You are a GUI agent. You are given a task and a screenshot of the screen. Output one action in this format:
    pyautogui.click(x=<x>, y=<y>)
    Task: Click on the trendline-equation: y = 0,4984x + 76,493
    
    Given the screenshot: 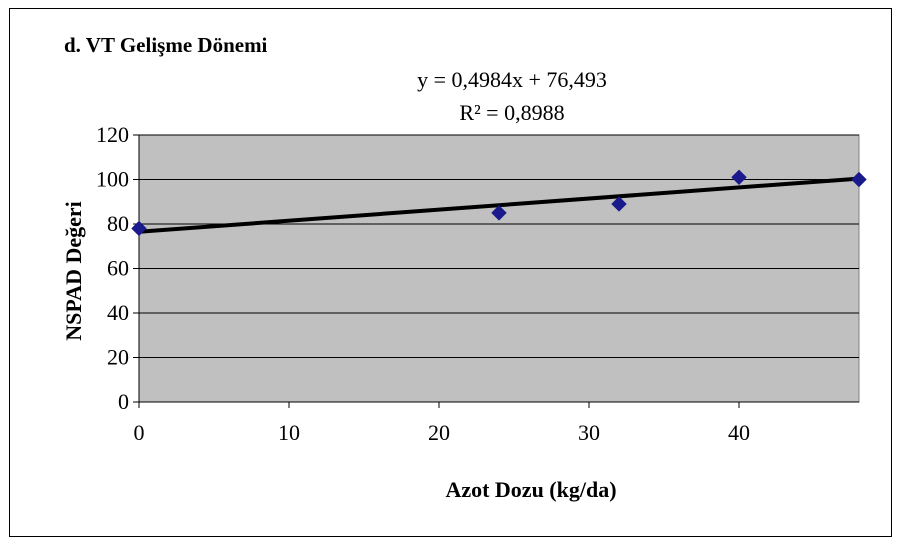 What is the action you would take?
    pyautogui.click(x=512, y=79)
    